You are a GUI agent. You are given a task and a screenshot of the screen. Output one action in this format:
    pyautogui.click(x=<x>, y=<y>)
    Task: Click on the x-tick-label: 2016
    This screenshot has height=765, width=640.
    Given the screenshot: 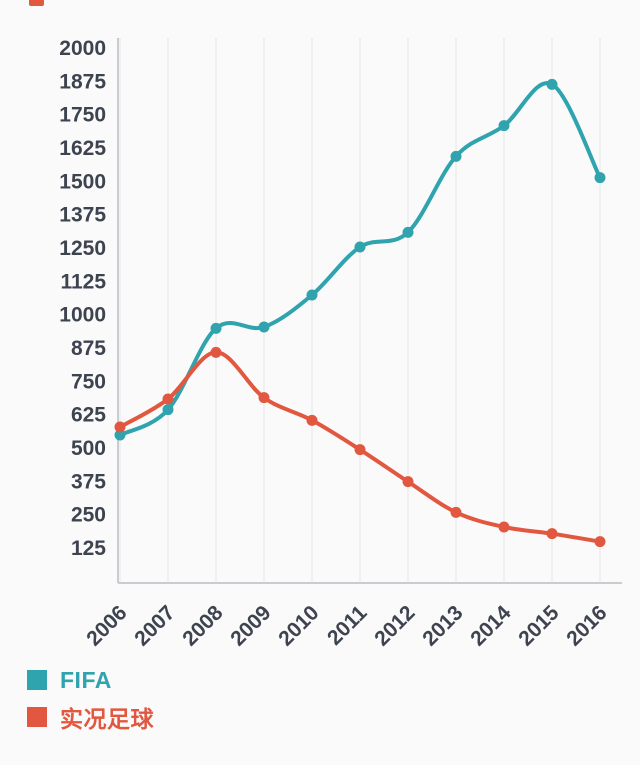 What is the action you would take?
    pyautogui.click(x=586, y=625)
    